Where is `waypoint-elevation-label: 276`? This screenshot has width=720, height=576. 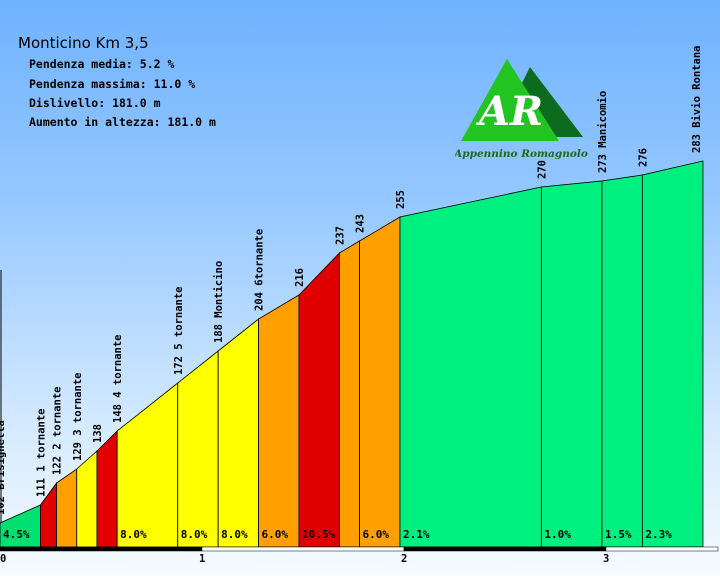
waypoint-elevation-label: 276 is located at coordinates (643, 157).